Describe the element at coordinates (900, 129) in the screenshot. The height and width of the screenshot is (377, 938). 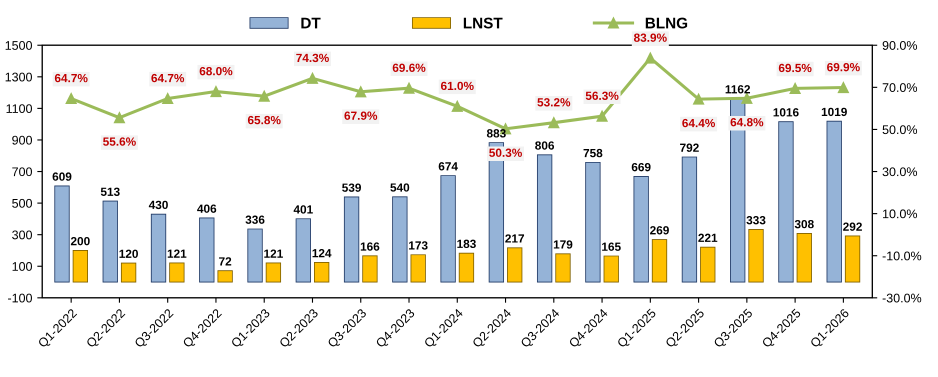
I see `y2-tick-label: 50.0%` at that location.